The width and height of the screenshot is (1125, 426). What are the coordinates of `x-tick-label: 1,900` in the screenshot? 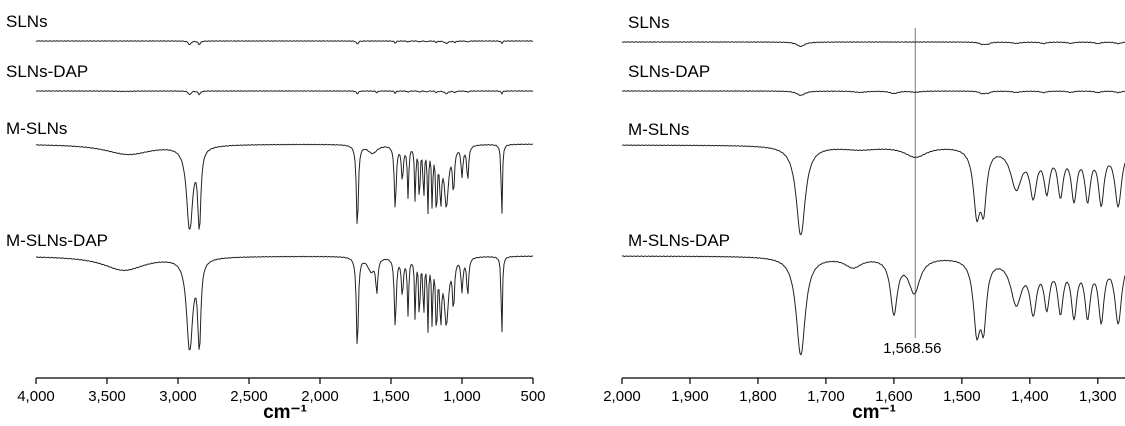 It's located at (690, 396).